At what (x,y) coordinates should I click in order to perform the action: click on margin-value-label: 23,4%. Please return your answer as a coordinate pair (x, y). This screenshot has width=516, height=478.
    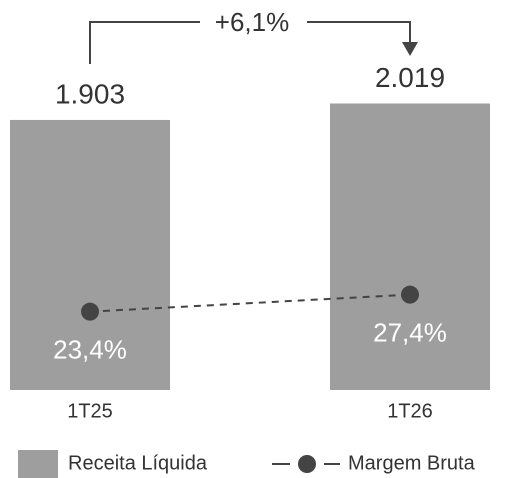
    Looking at the image, I should click on (90, 350).